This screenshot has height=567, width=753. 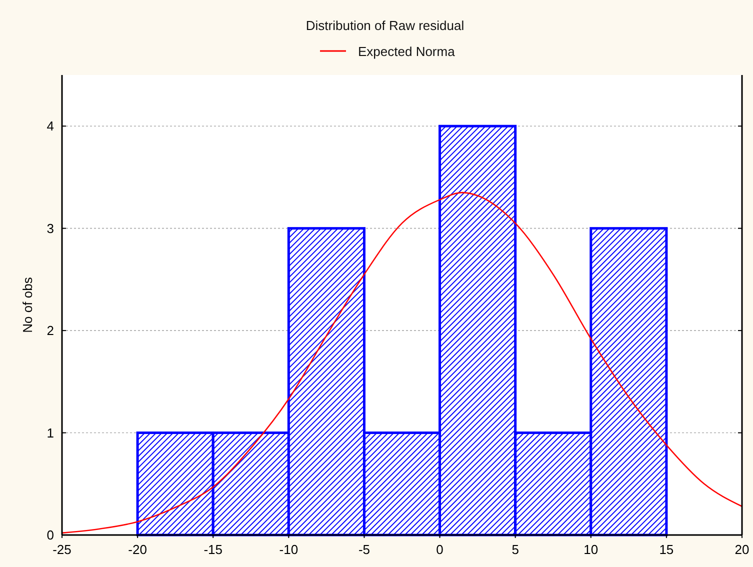 I want to click on x-tick-label: 20, so click(x=742, y=549).